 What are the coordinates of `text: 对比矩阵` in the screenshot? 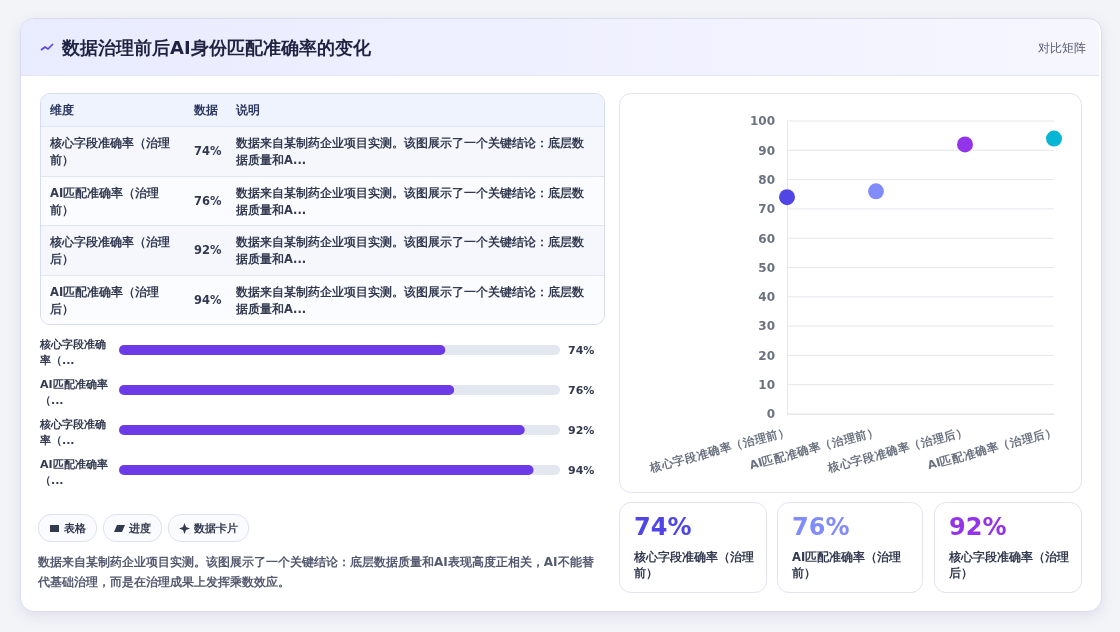 It's located at (1062, 48).